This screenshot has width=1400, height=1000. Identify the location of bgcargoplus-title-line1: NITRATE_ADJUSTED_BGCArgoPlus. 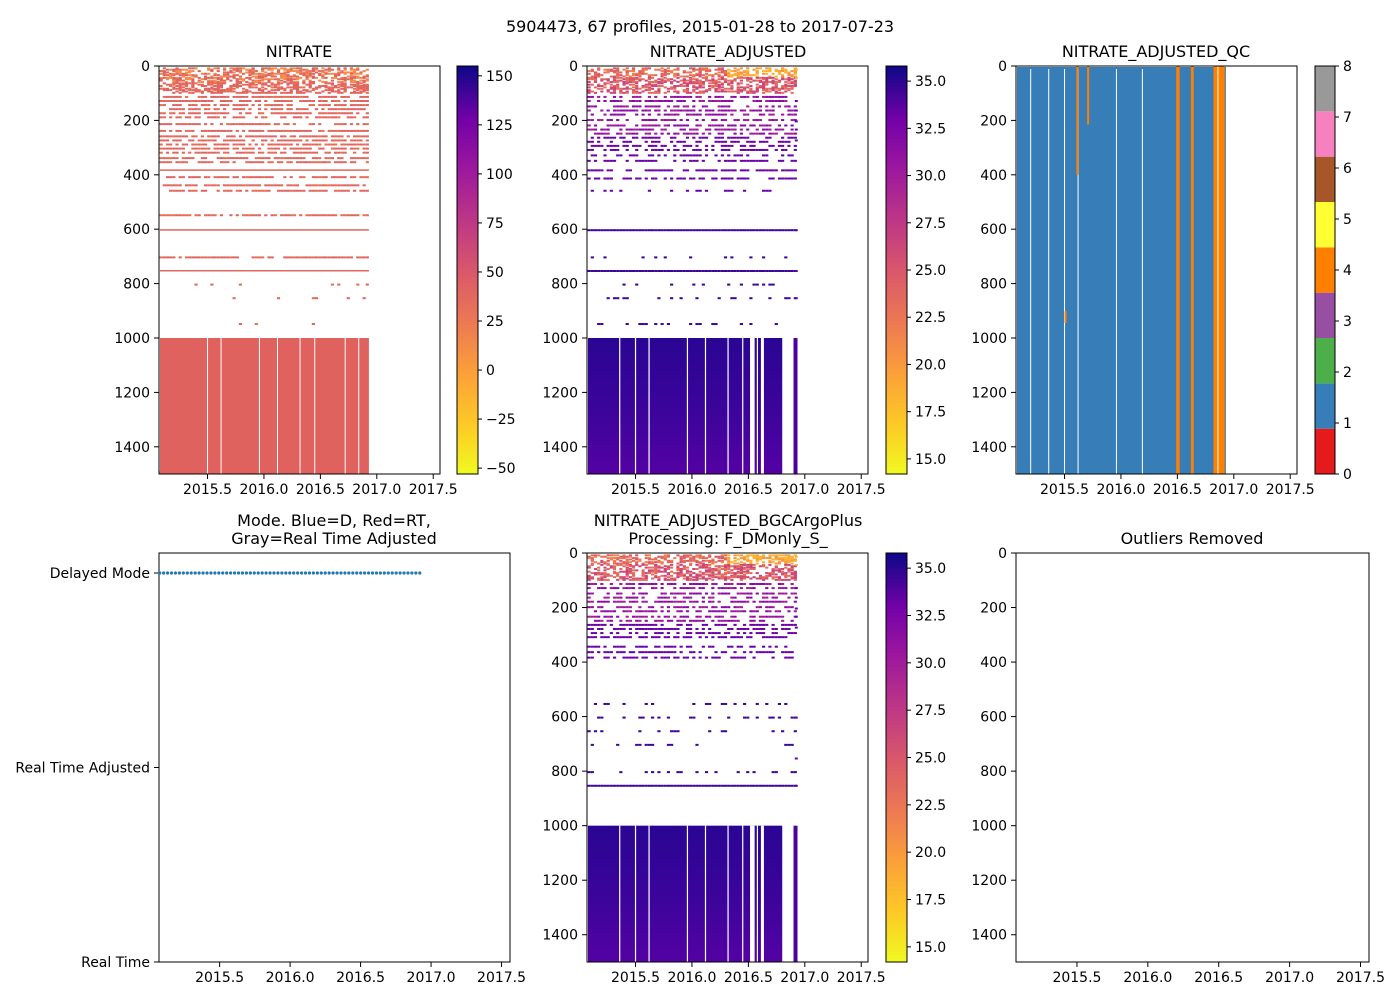
(728, 521).